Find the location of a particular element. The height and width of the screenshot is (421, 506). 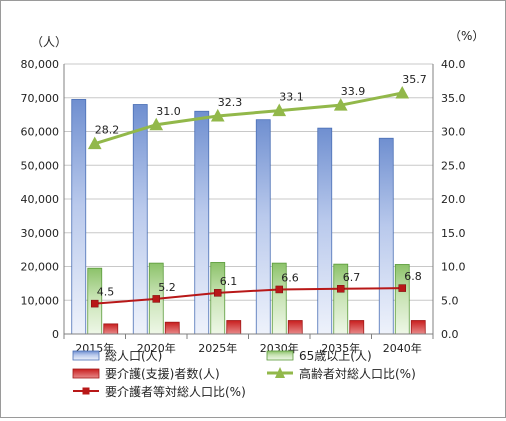

data-label: 31.0 is located at coordinates (168, 111).